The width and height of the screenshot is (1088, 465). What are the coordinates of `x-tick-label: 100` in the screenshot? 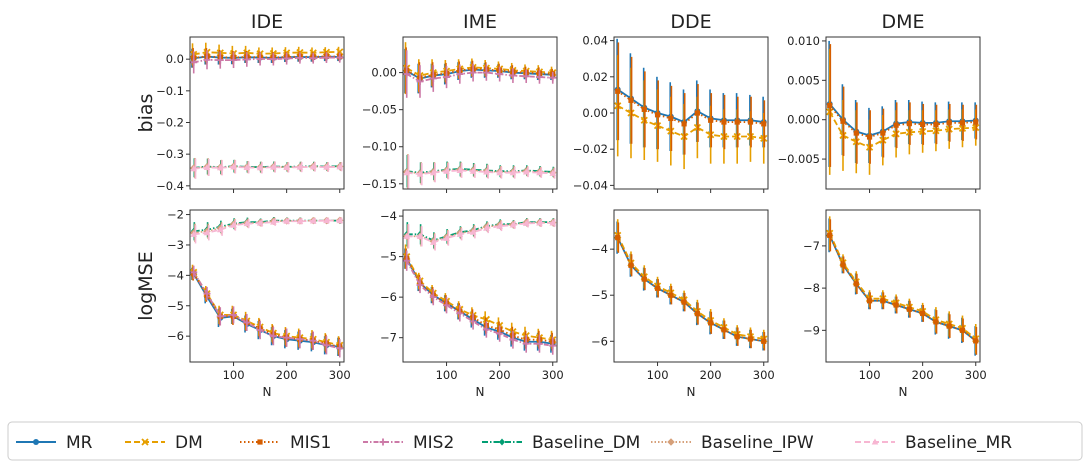 It's located at (658, 375).